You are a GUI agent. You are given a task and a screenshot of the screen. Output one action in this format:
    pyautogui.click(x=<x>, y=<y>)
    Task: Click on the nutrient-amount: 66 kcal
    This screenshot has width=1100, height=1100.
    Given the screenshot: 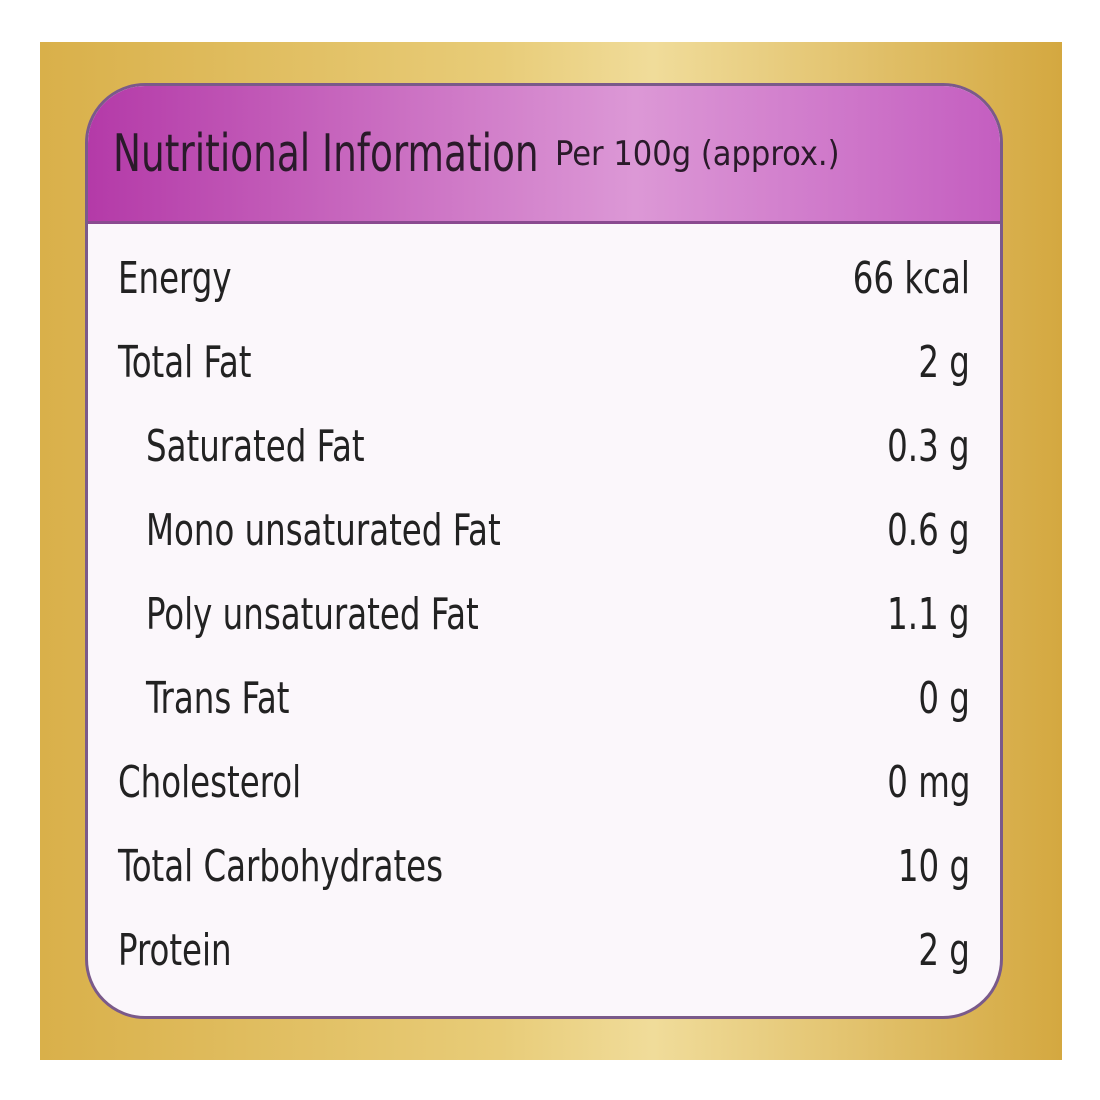 What is the action you would take?
    pyautogui.click(x=911, y=278)
    